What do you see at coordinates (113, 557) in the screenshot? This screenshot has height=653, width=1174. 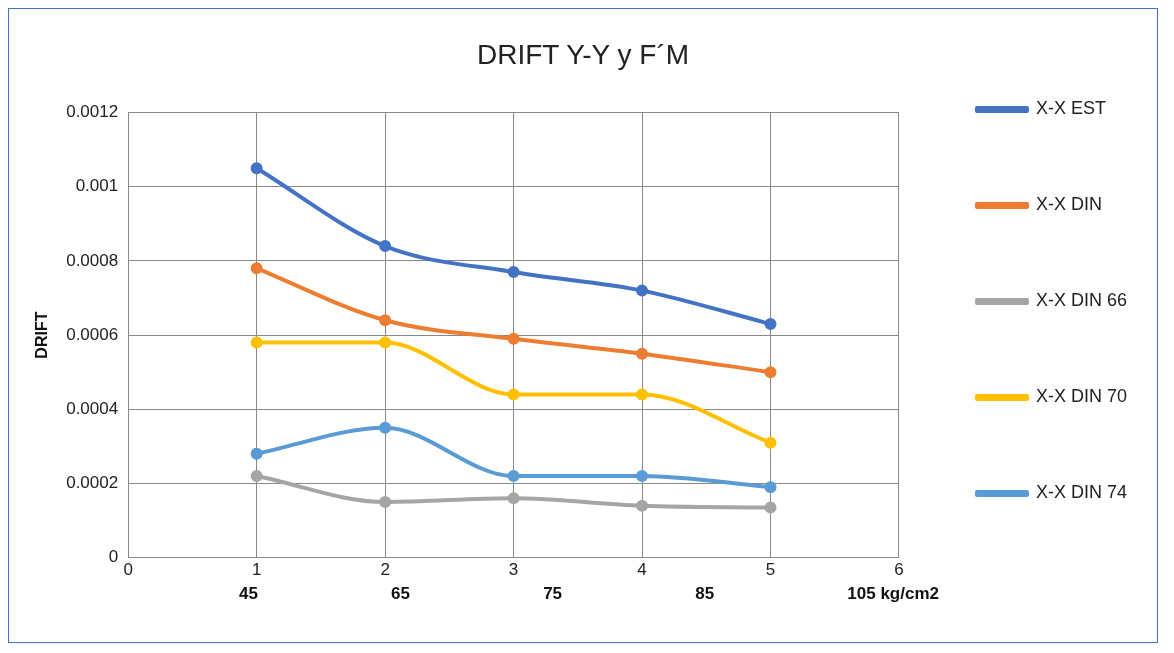 I see `y-tick-label: 0` at bounding box center [113, 557].